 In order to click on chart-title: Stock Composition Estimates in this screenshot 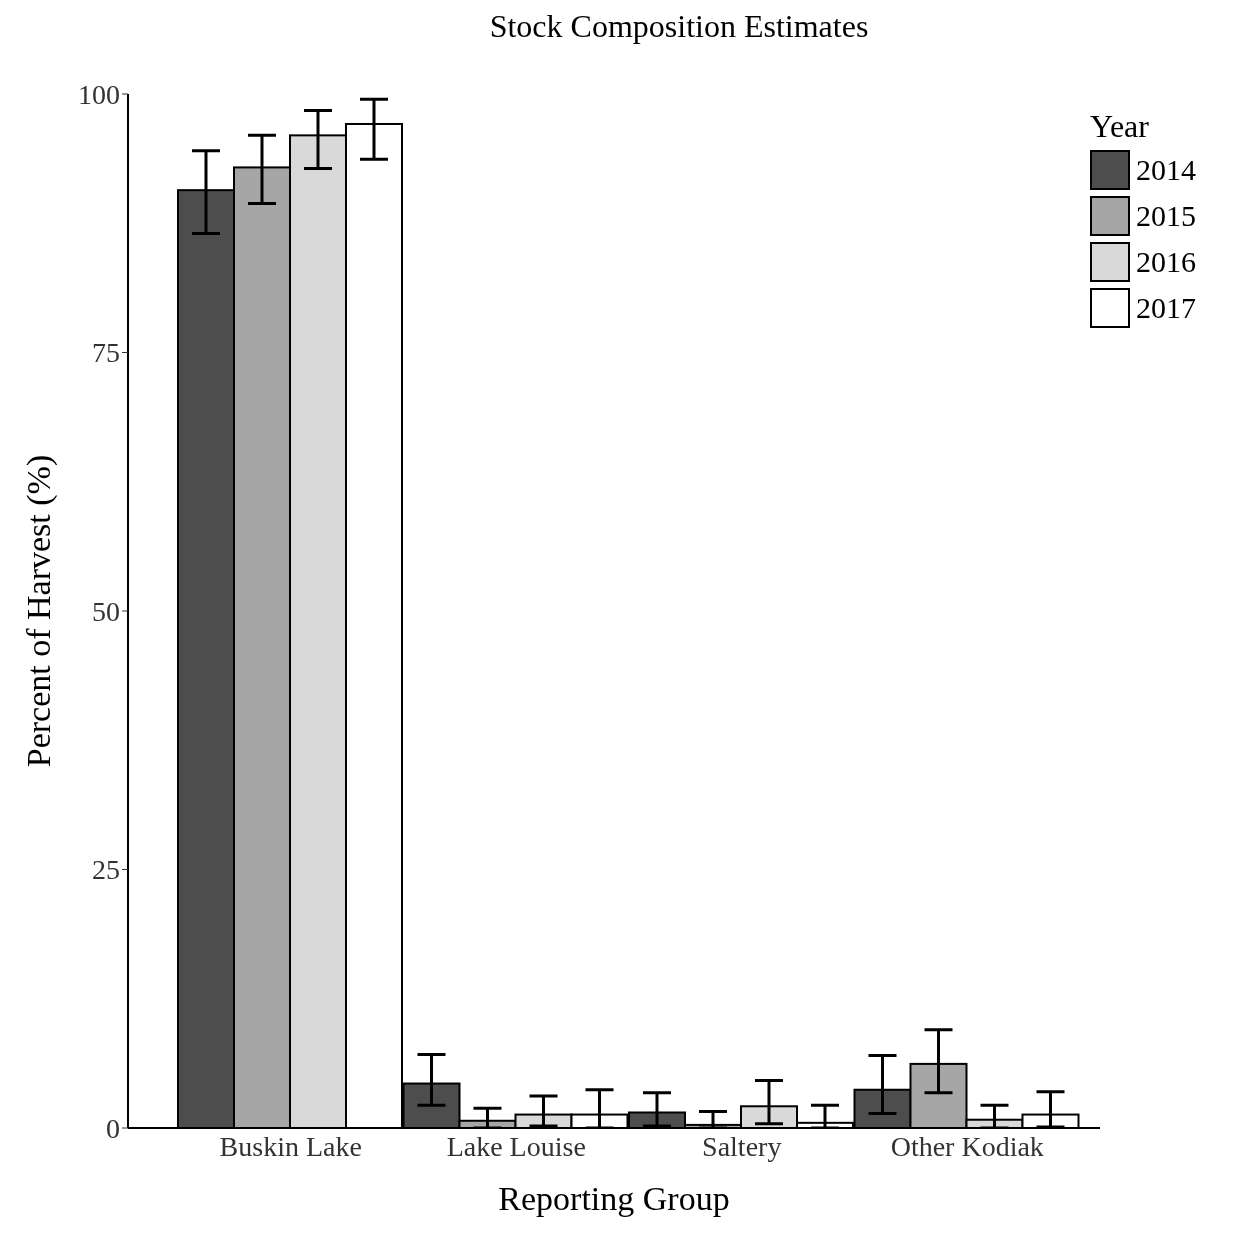, I will do `click(679, 27)`.